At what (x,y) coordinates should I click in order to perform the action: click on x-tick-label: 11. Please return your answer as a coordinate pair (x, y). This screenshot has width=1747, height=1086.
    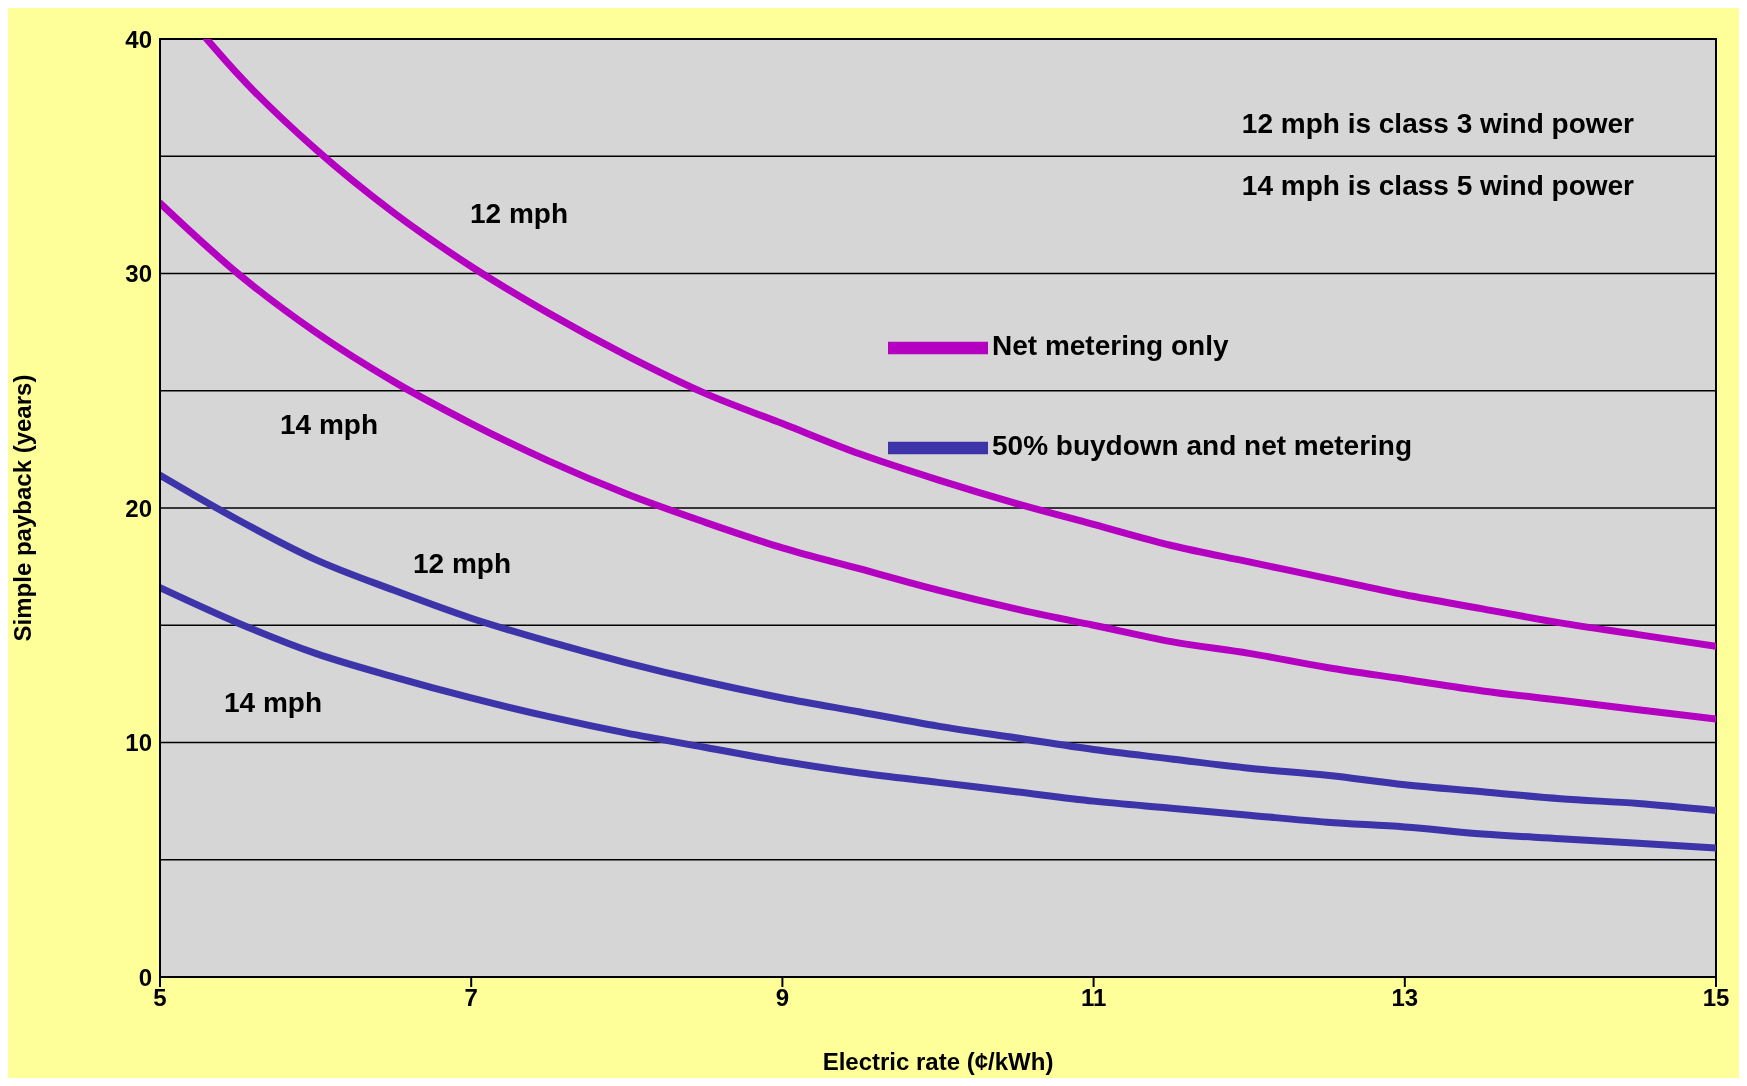
    Looking at the image, I should click on (1093, 998).